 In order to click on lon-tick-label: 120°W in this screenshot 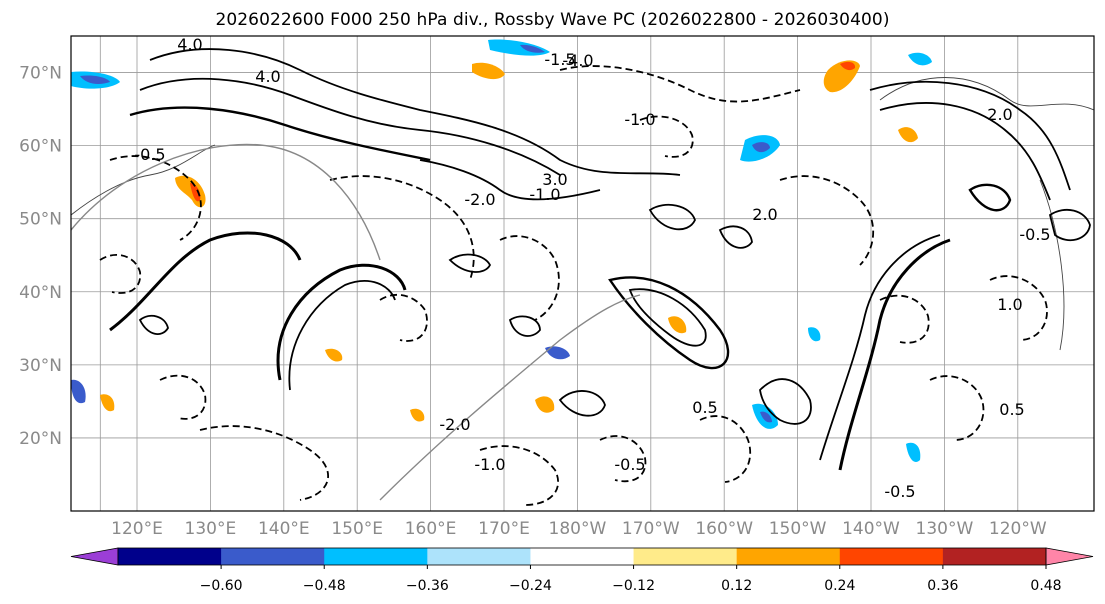, I will do `click(1018, 529)`.